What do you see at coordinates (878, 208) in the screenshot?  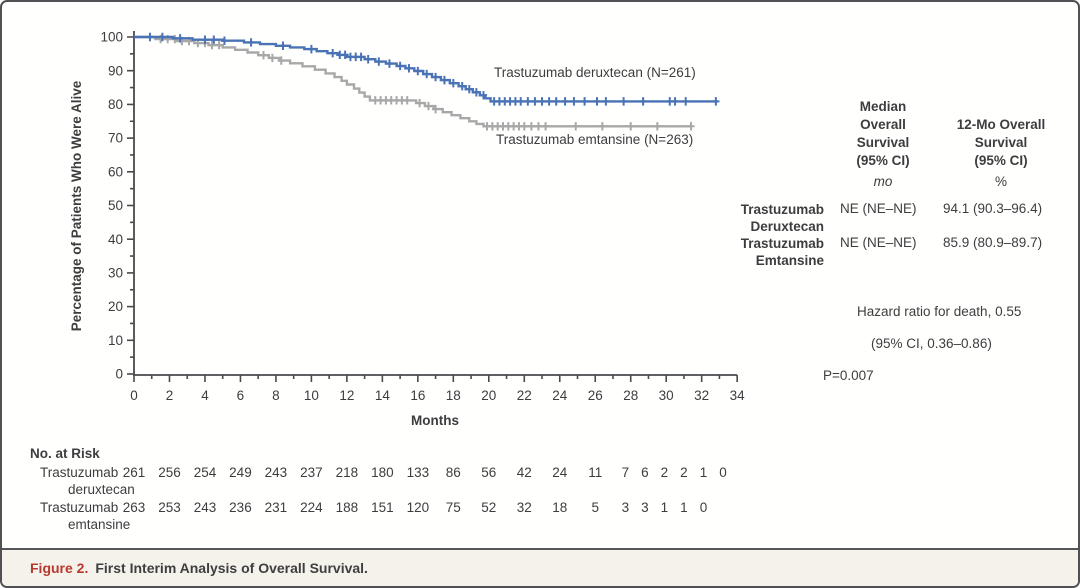 I see `stats-deruxtecan-median: NE (NE–NE)` at bounding box center [878, 208].